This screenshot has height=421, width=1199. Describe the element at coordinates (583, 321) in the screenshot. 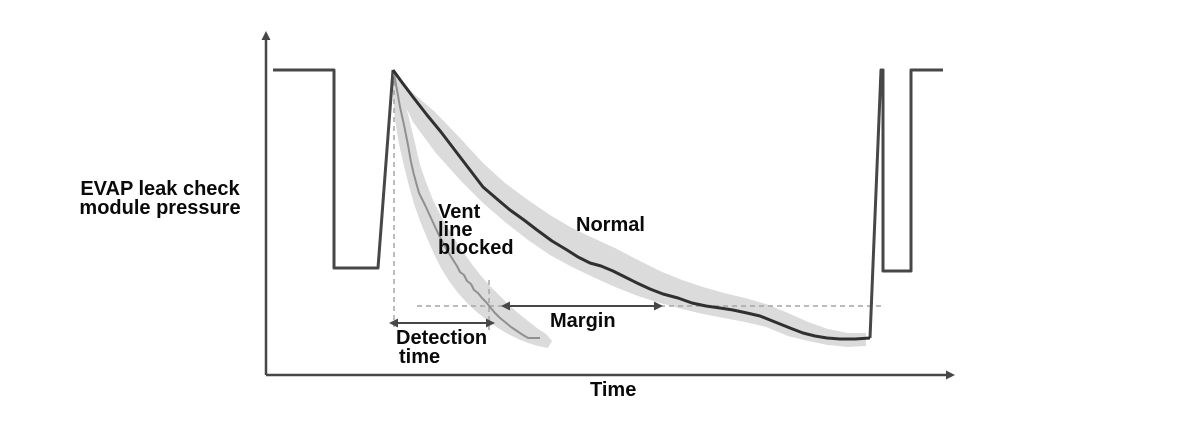

I see `margin-label: Margin` at that location.